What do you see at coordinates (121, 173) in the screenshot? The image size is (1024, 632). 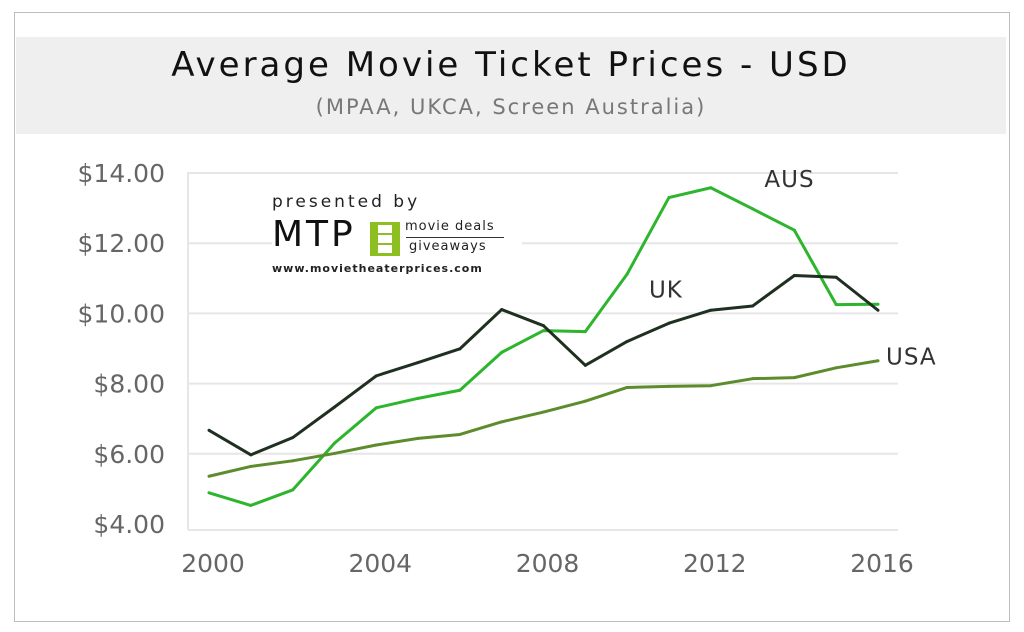 I see `y-tick-label: $14.00` at bounding box center [121, 173].